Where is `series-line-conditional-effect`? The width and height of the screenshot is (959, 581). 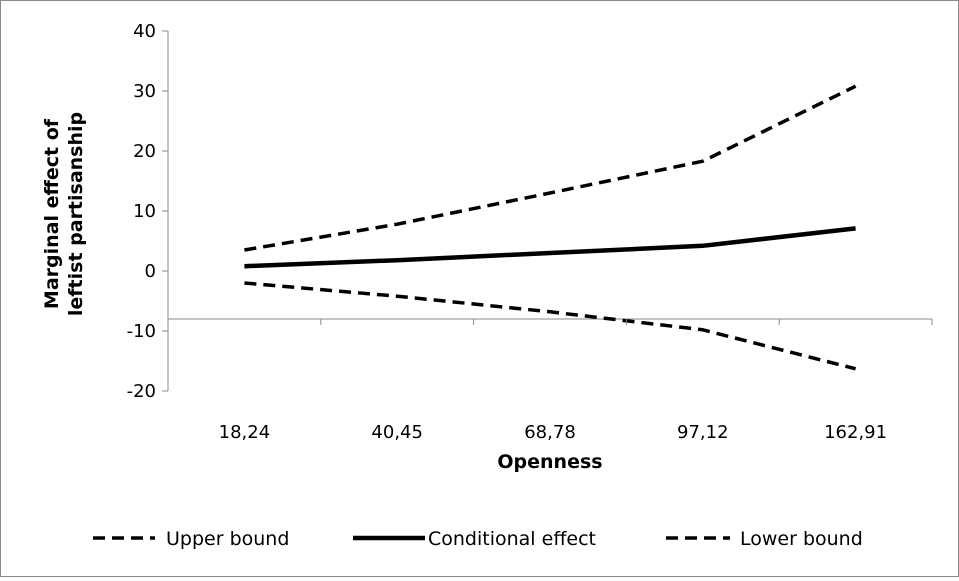
series-line-conditional-effect is located at coordinates (550, 247).